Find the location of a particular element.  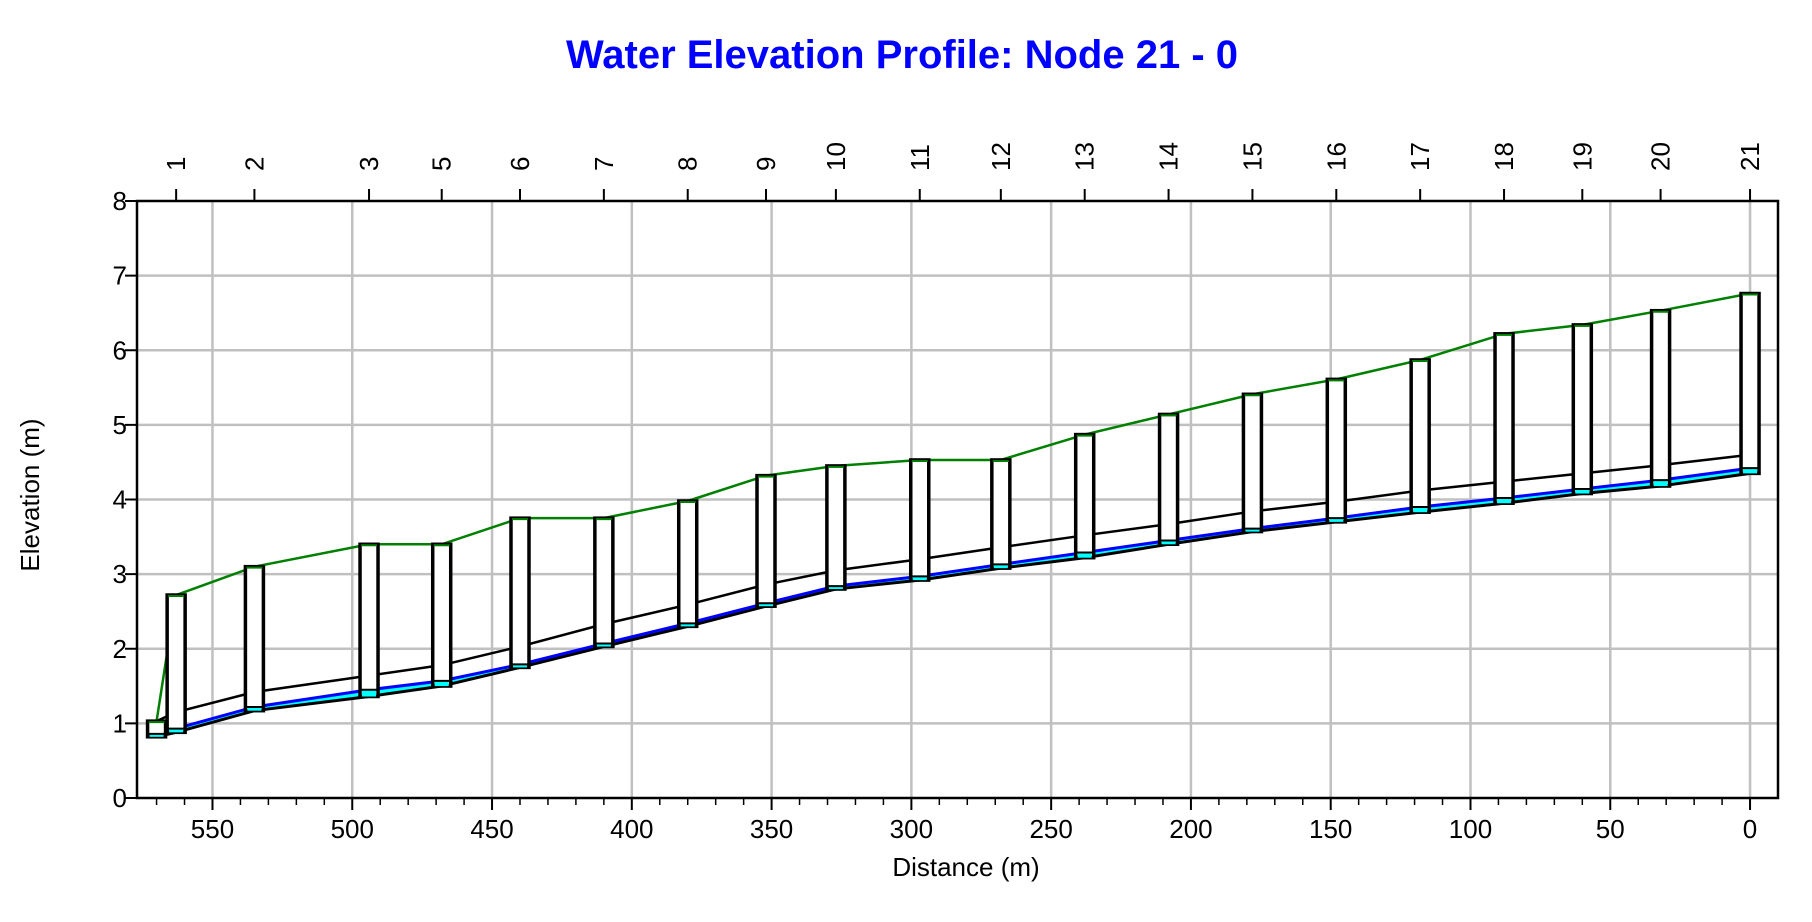

node-21-box is located at coordinates (1750, 383).